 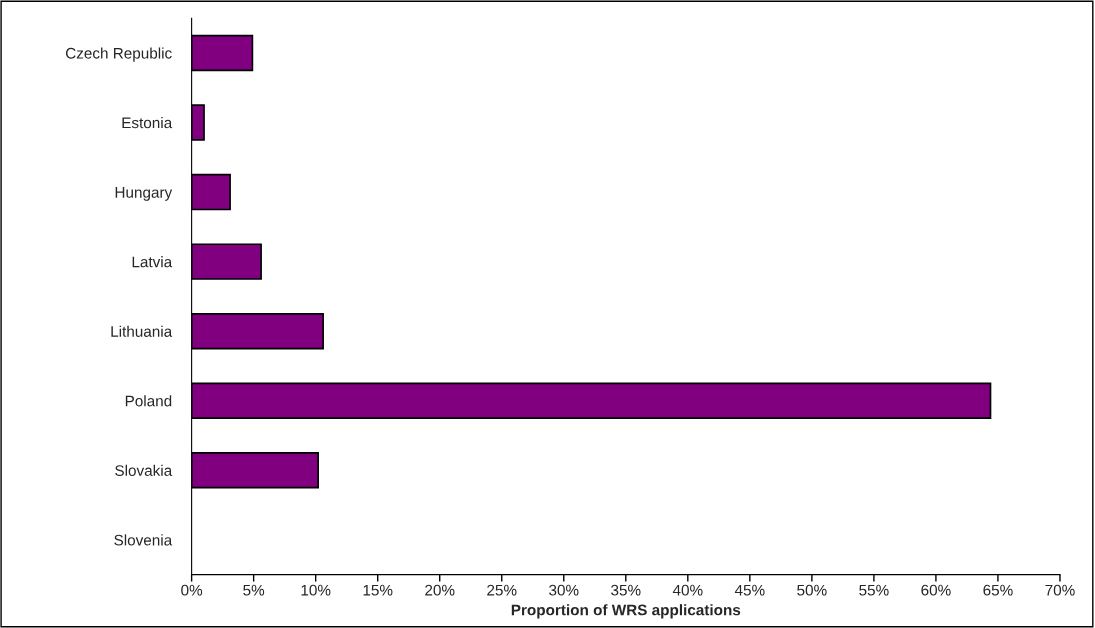 What do you see at coordinates (502, 590) in the screenshot?
I see `x-tick-label: 25%` at bounding box center [502, 590].